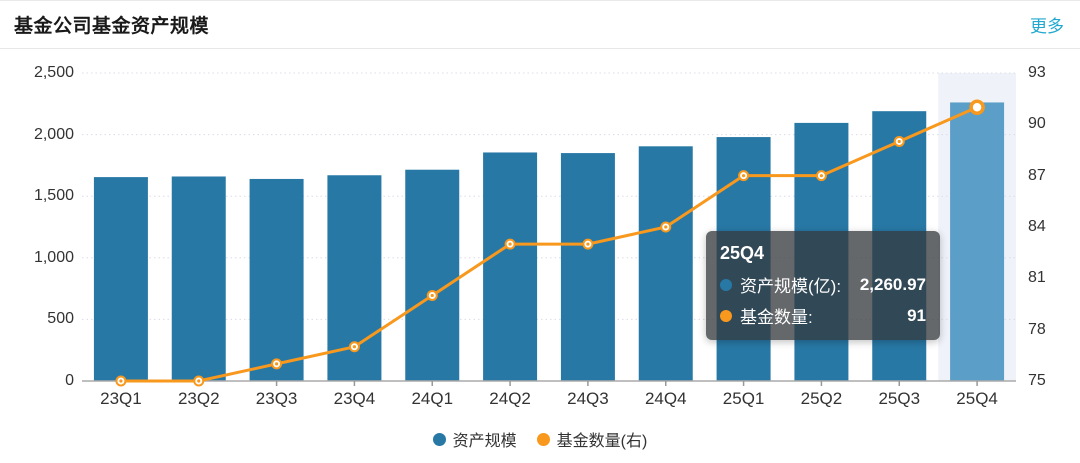 The width and height of the screenshot is (1080, 463). Describe the element at coordinates (776, 317) in the screenshot. I see `tooltip-count-label: 基金数量:` at that location.